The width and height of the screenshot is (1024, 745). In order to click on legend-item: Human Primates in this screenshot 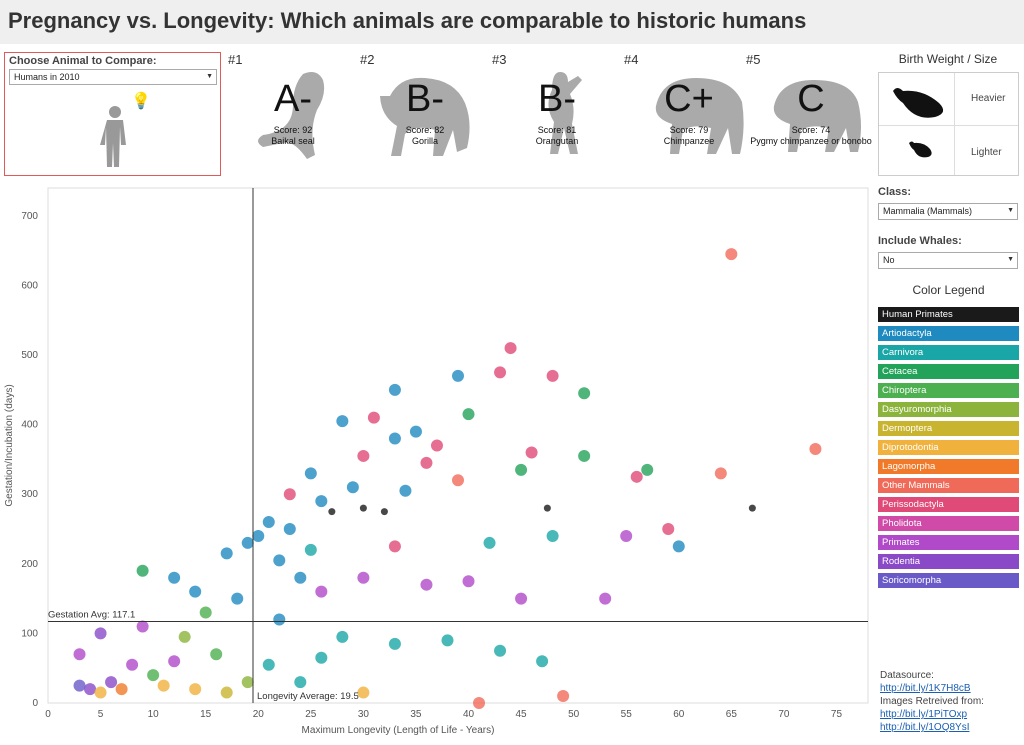, I will do `click(948, 314)`.